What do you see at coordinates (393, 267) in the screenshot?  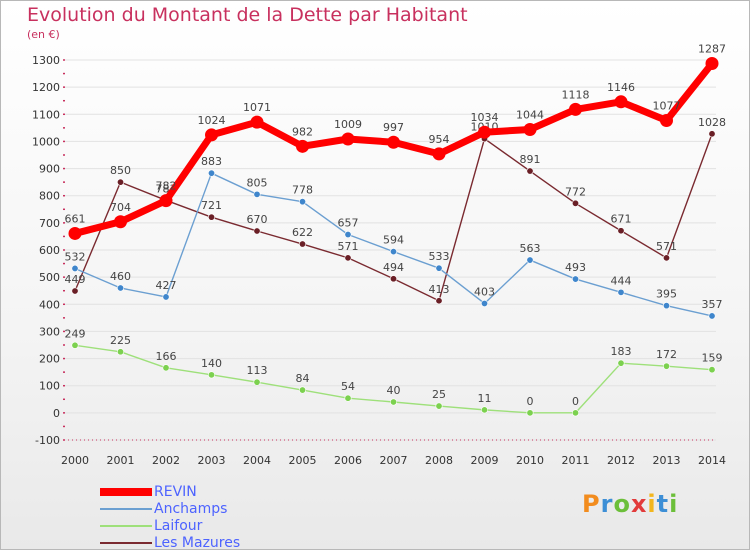 I see `data-label-les-mazures: 494` at bounding box center [393, 267].